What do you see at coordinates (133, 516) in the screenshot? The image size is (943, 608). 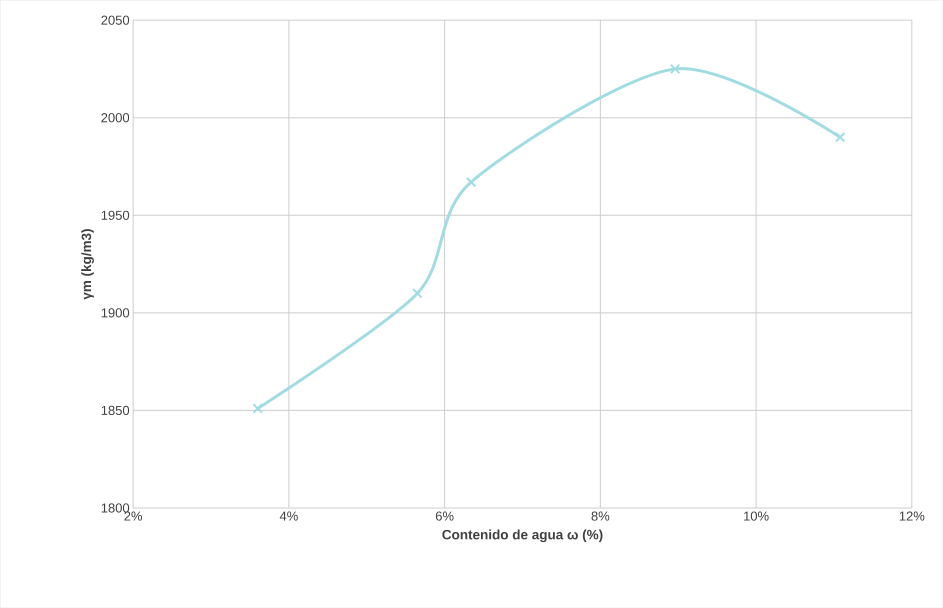 I see `x-tick-label: 2%` at bounding box center [133, 516].